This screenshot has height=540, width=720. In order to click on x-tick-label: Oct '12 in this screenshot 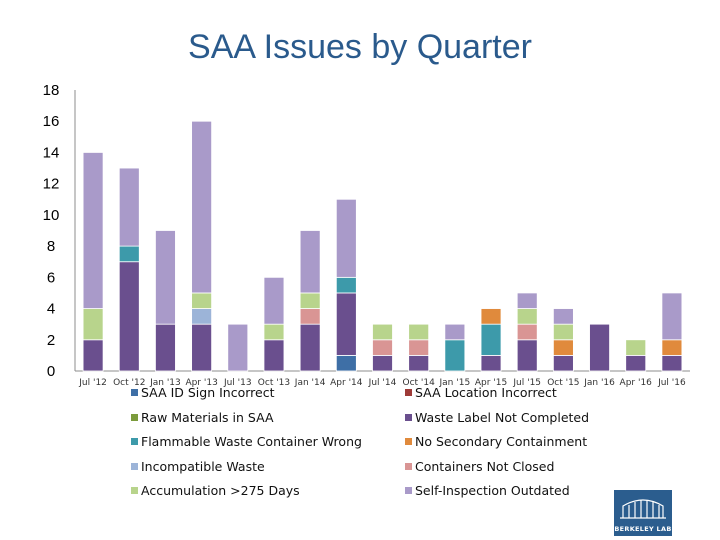, I will do `click(129, 383)`.